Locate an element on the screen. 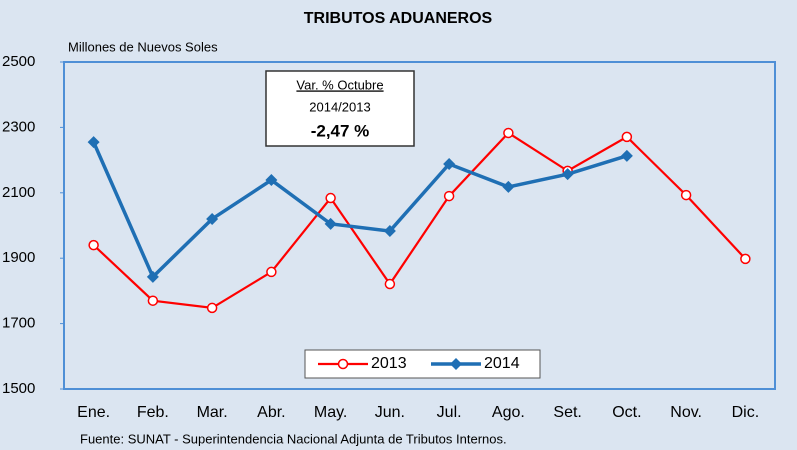 Image resolution: width=797 pixels, height=450 pixels. x-tick-label: Mar. is located at coordinates (212, 412).